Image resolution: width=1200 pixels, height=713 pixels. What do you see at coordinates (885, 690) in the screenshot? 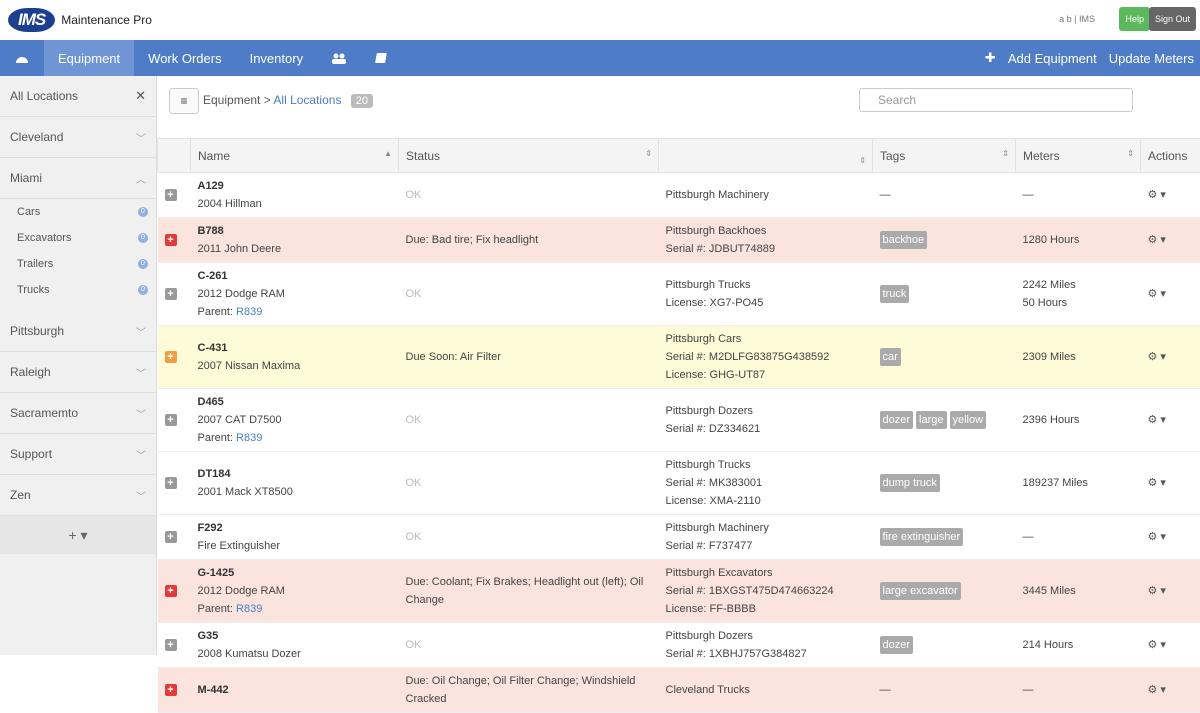
I see `empty-mark: —` at bounding box center [885, 690].